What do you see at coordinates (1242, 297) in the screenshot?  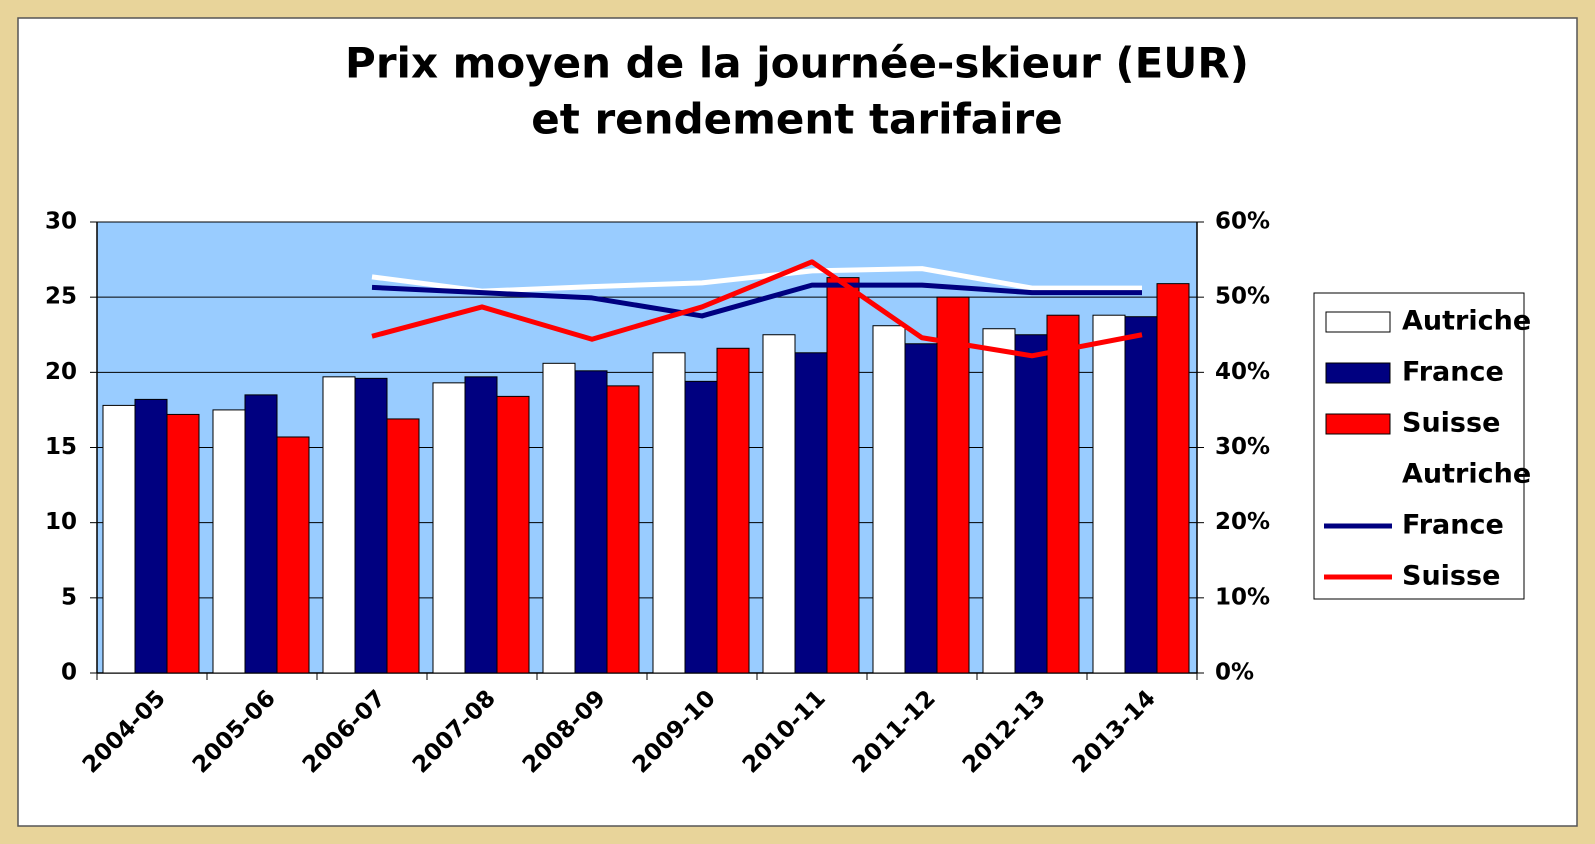 I see `y2-tick-label: 50%` at bounding box center [1242, 297].